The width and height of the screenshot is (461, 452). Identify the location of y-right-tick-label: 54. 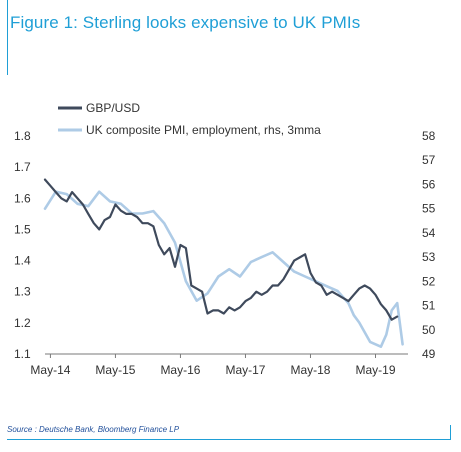
(429, 233).